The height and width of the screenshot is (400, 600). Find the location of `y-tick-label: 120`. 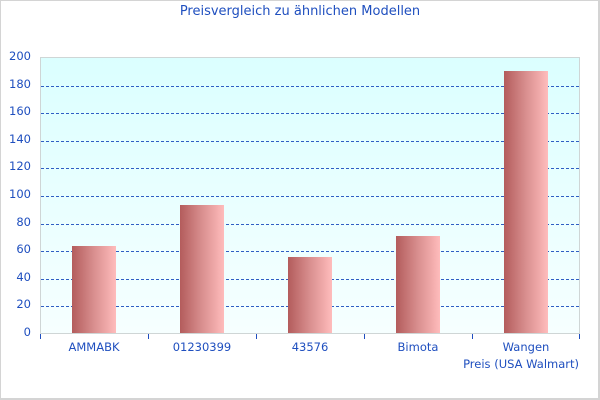

y-tick-label: 120 is located at coordinates (20, 166).